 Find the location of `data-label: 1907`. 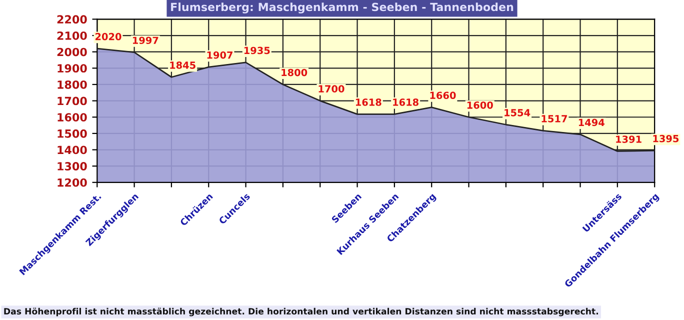

data-label: 1907 is located at coordinates (219, 55).